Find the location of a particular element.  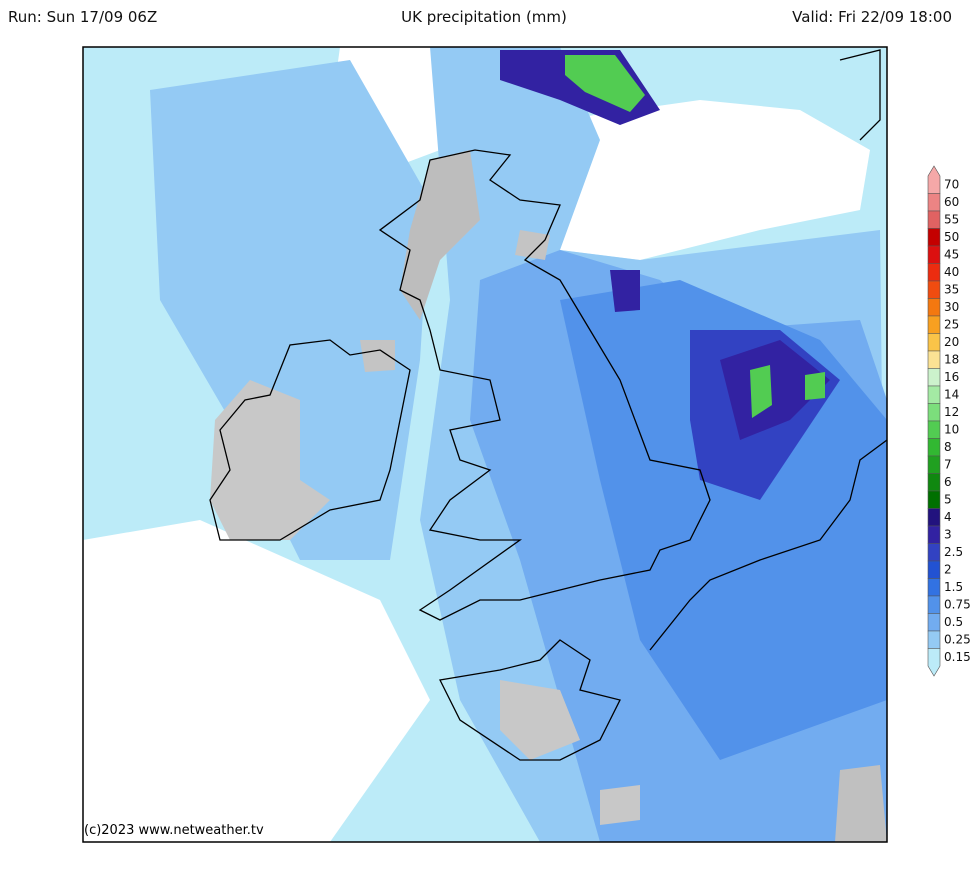

valid-time: Valid: Fri 22/09 18:00 is located at coordinates (872, 17).